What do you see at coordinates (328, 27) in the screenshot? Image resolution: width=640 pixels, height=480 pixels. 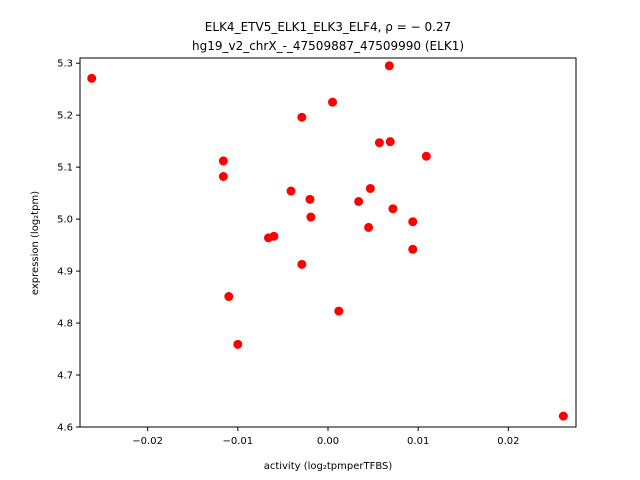 I see `chart-title-line1: ELK4_ETV5_ELK1_ELK3_ELF4, ρ = − 0.27` at bounding box center [328, 27].